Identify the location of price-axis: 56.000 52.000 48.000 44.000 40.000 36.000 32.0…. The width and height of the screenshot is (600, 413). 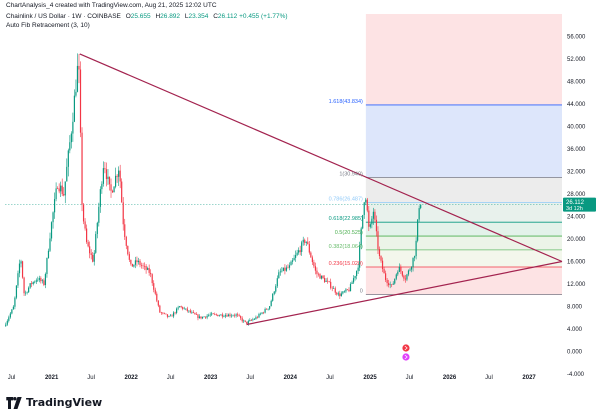
(579, 207).